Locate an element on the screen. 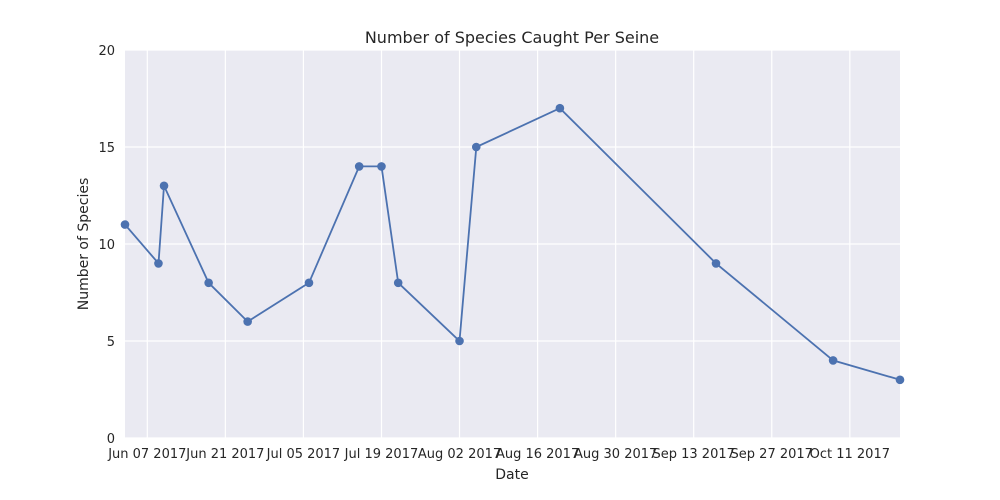 The image size is (1000, 500). x-tick-label: Oct 11 2017 is located at coordinates (850, 454).